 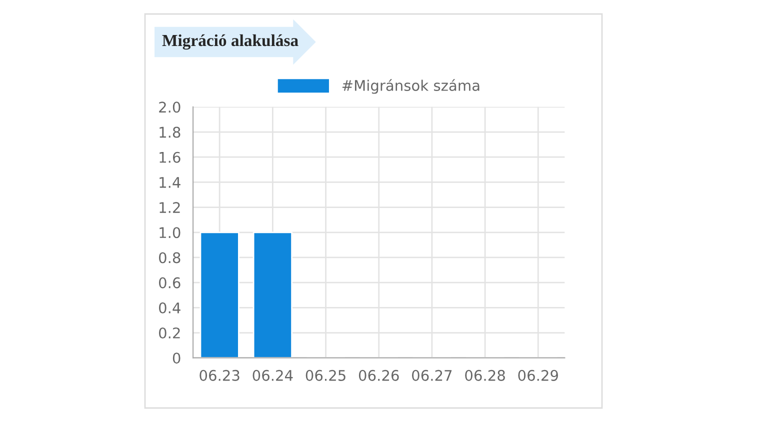 What do you see at coordinates (432, 375) in the screenshot?
I see `x-tick-label: 06.27` at bounding box center [432, 375].